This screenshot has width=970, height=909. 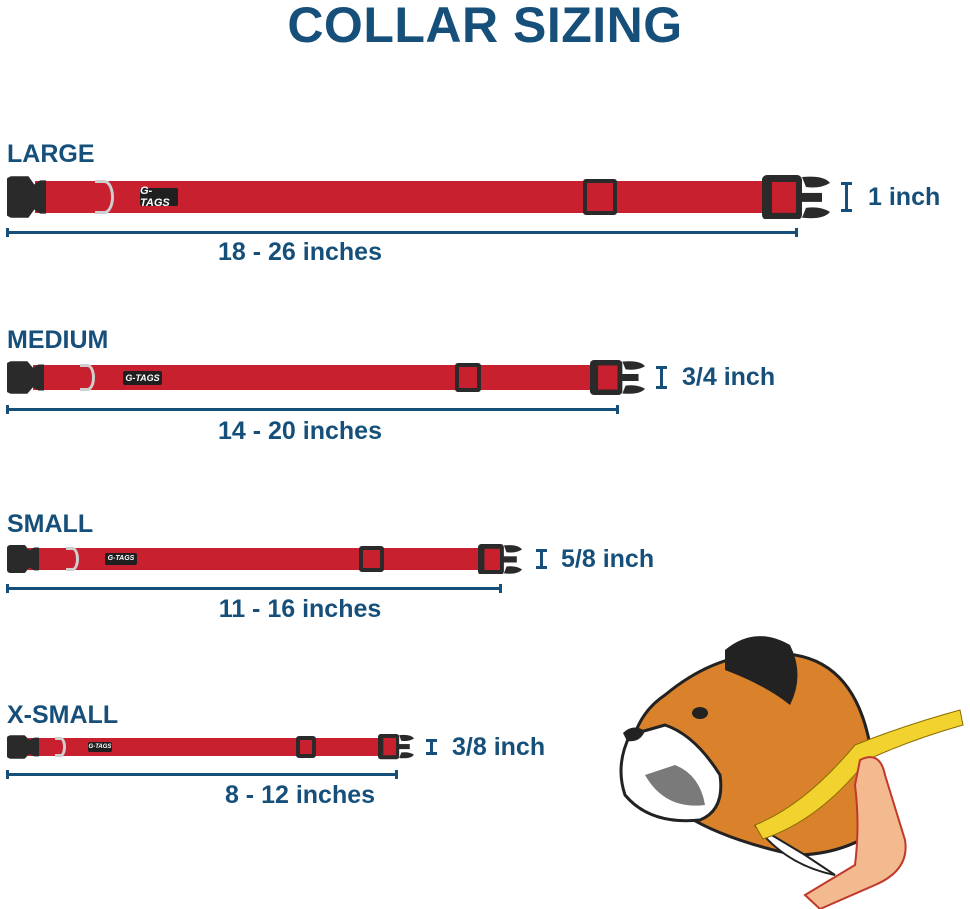 What do you see at coordinates (58, 340) in the screenshot?
I see `size-label-medium: MEDIUM` at bounding box center [58, 340].